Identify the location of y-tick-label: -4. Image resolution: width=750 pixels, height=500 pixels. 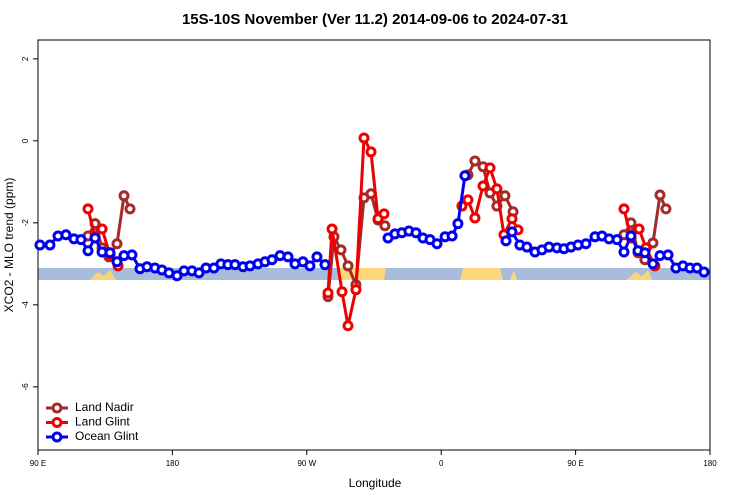
(25, 305).